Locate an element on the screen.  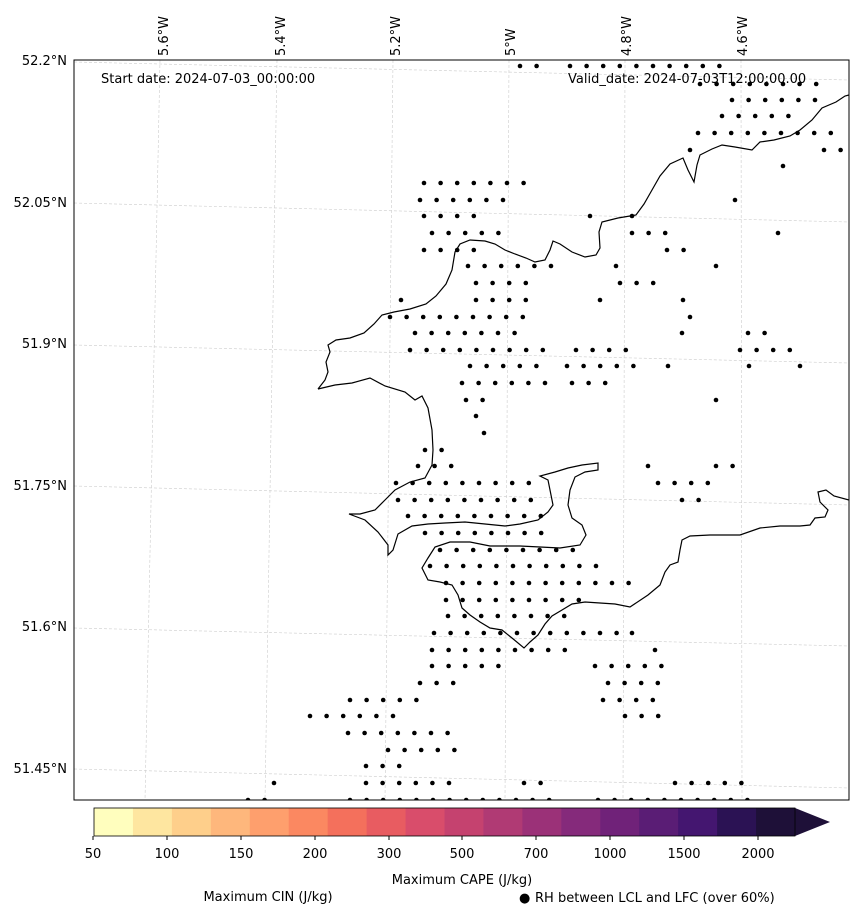
colorbar-tick-label: 1000 is located at coordinates (609, 854).